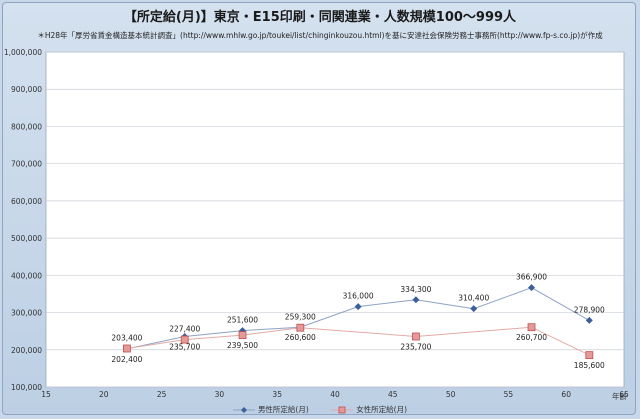  What do you see at coordinates (242, 320) in the screenshot?
I see `male-data-label: 251,600` at bounding box center [242, 320].